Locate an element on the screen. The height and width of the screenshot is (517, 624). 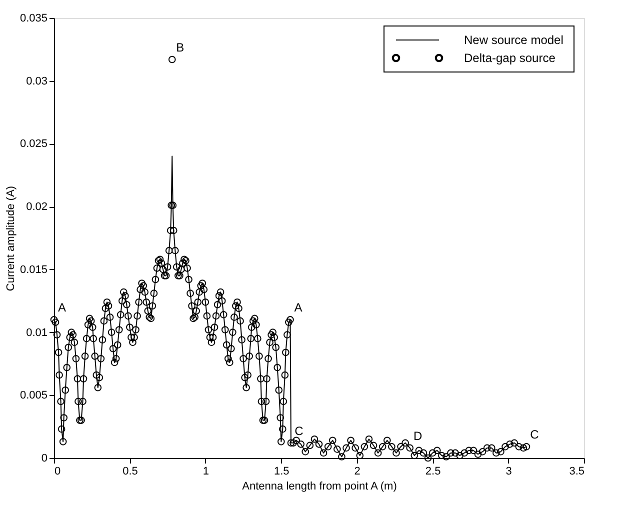
y-tick-label: 0.025 is located at coordinates (34, 144).